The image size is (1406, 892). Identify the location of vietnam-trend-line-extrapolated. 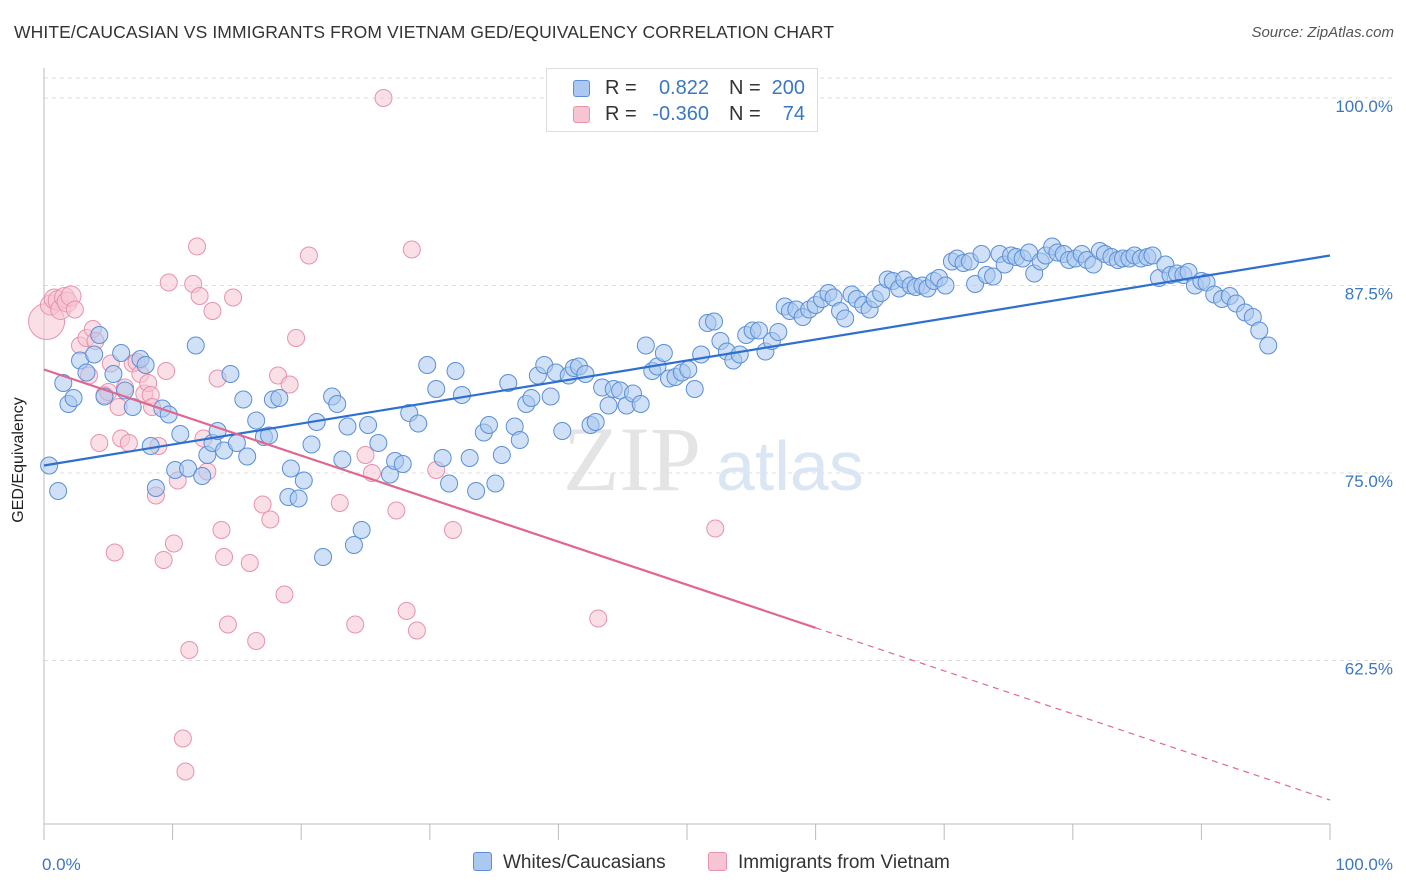
(1073, 714).